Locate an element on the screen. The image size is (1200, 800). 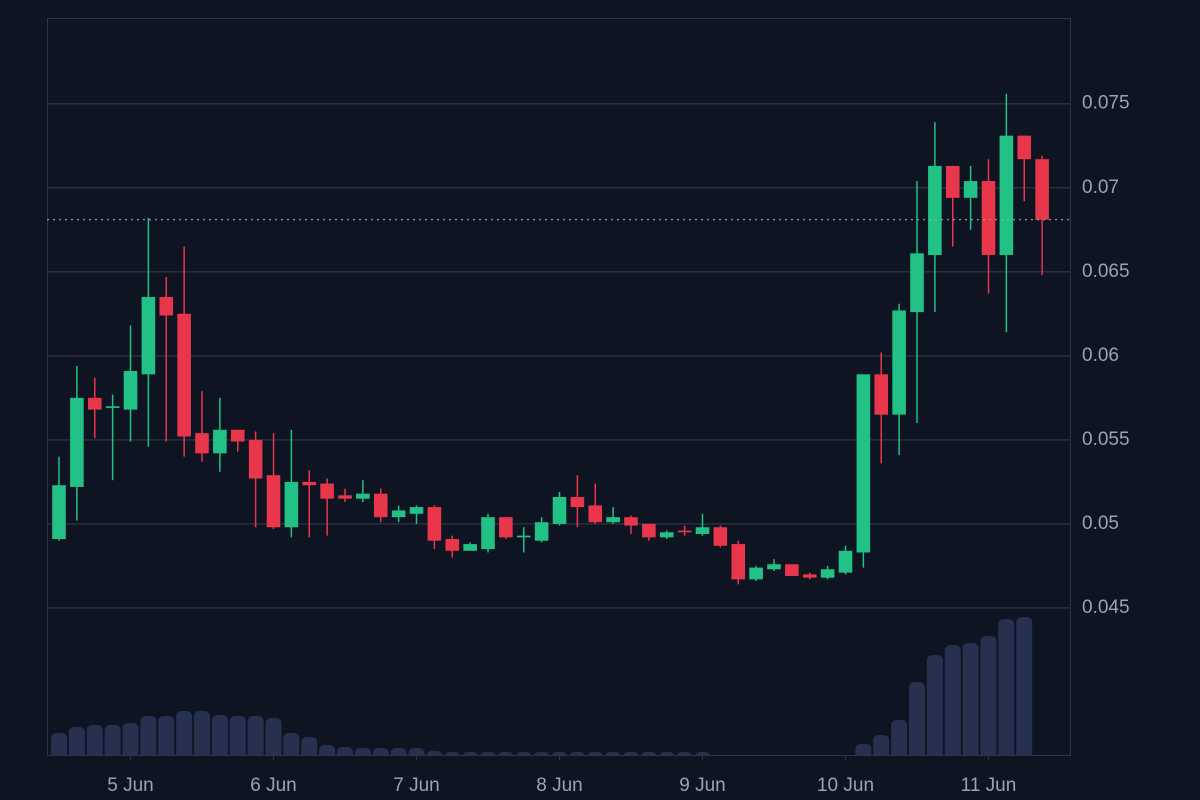
x-tick-label: 8 Jun is located at coordinates (559, 785).